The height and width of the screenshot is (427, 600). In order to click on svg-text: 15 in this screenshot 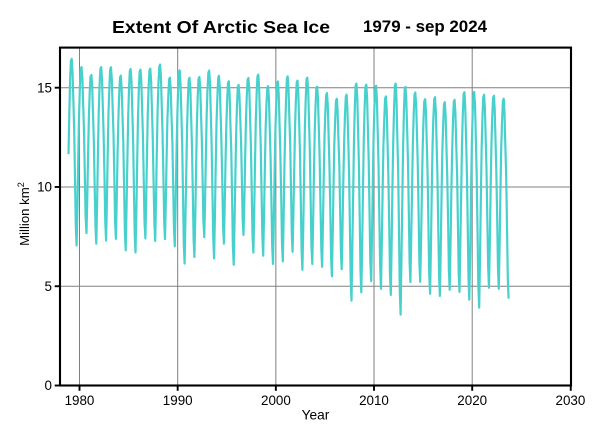, I will do `click(44, 87)`.